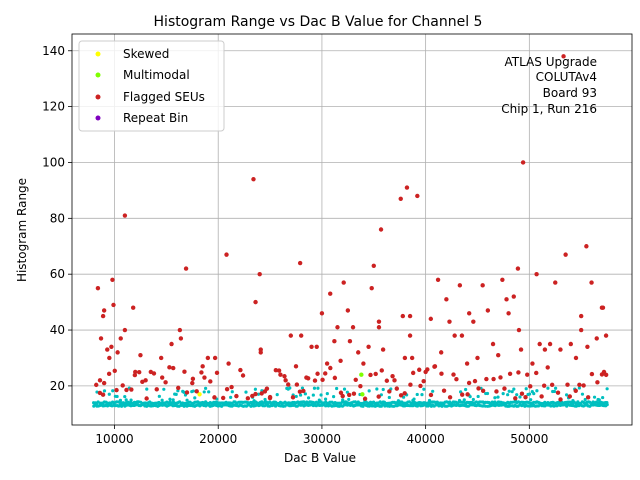 The height and width of the screenshot is (480, 640). Describe the element at coordinates (57, 218) in the screenshot. I see `y-tick-label: 80` at that location.